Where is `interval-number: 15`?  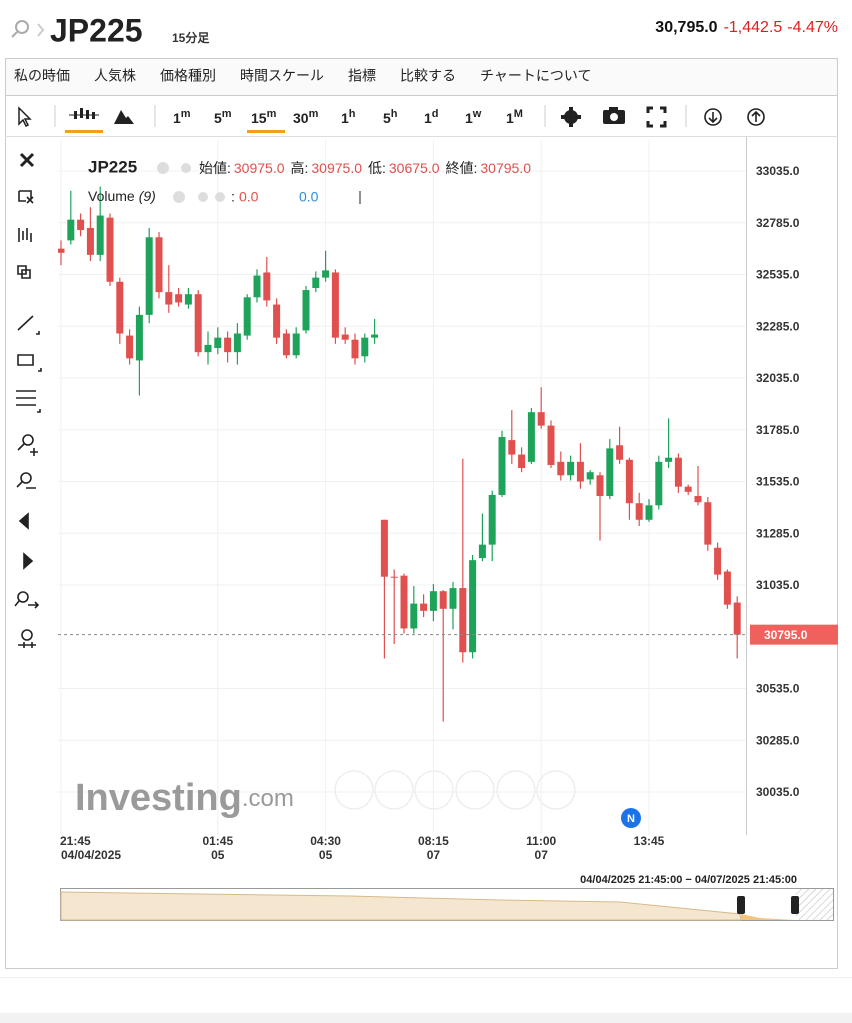 interval-number: 15 is located at coordinates (259, 118).